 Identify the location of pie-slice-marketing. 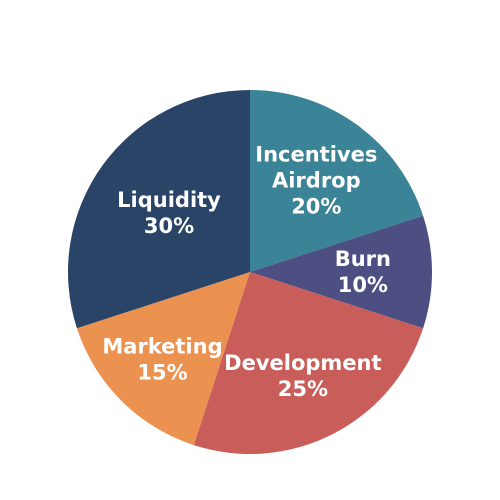
(163, 359).